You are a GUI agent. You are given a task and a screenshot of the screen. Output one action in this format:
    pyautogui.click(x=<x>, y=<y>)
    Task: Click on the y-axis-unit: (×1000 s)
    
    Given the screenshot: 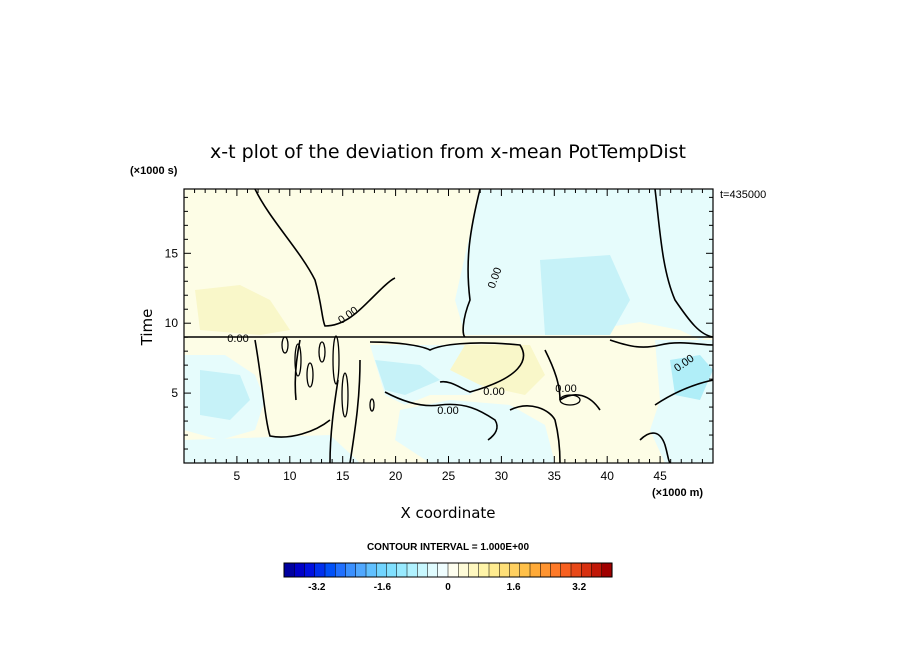 What is the action you would take?
    pyautogui.click(x=154, y=171)
    